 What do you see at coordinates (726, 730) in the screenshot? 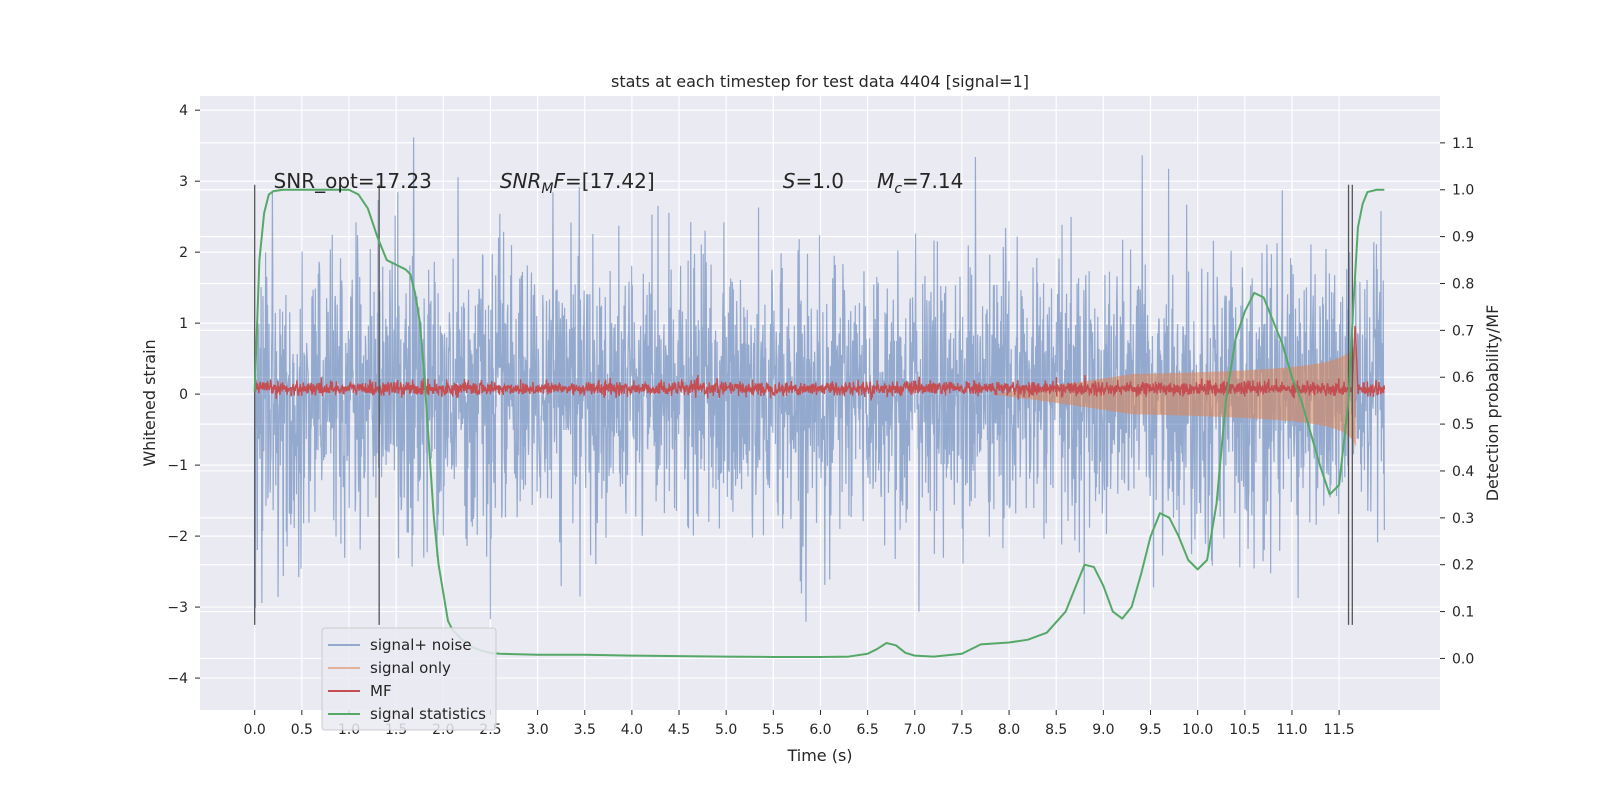
I see `x-tick-label: 5.0` at bounding box center [726, 730].